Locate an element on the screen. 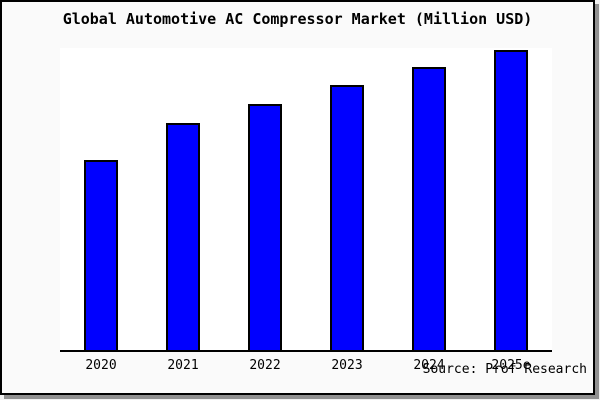 Image resolution: width=600 pixels, height=400 pixels. x-tick-label-2023: 2023 is located at coordinates (347, 365).